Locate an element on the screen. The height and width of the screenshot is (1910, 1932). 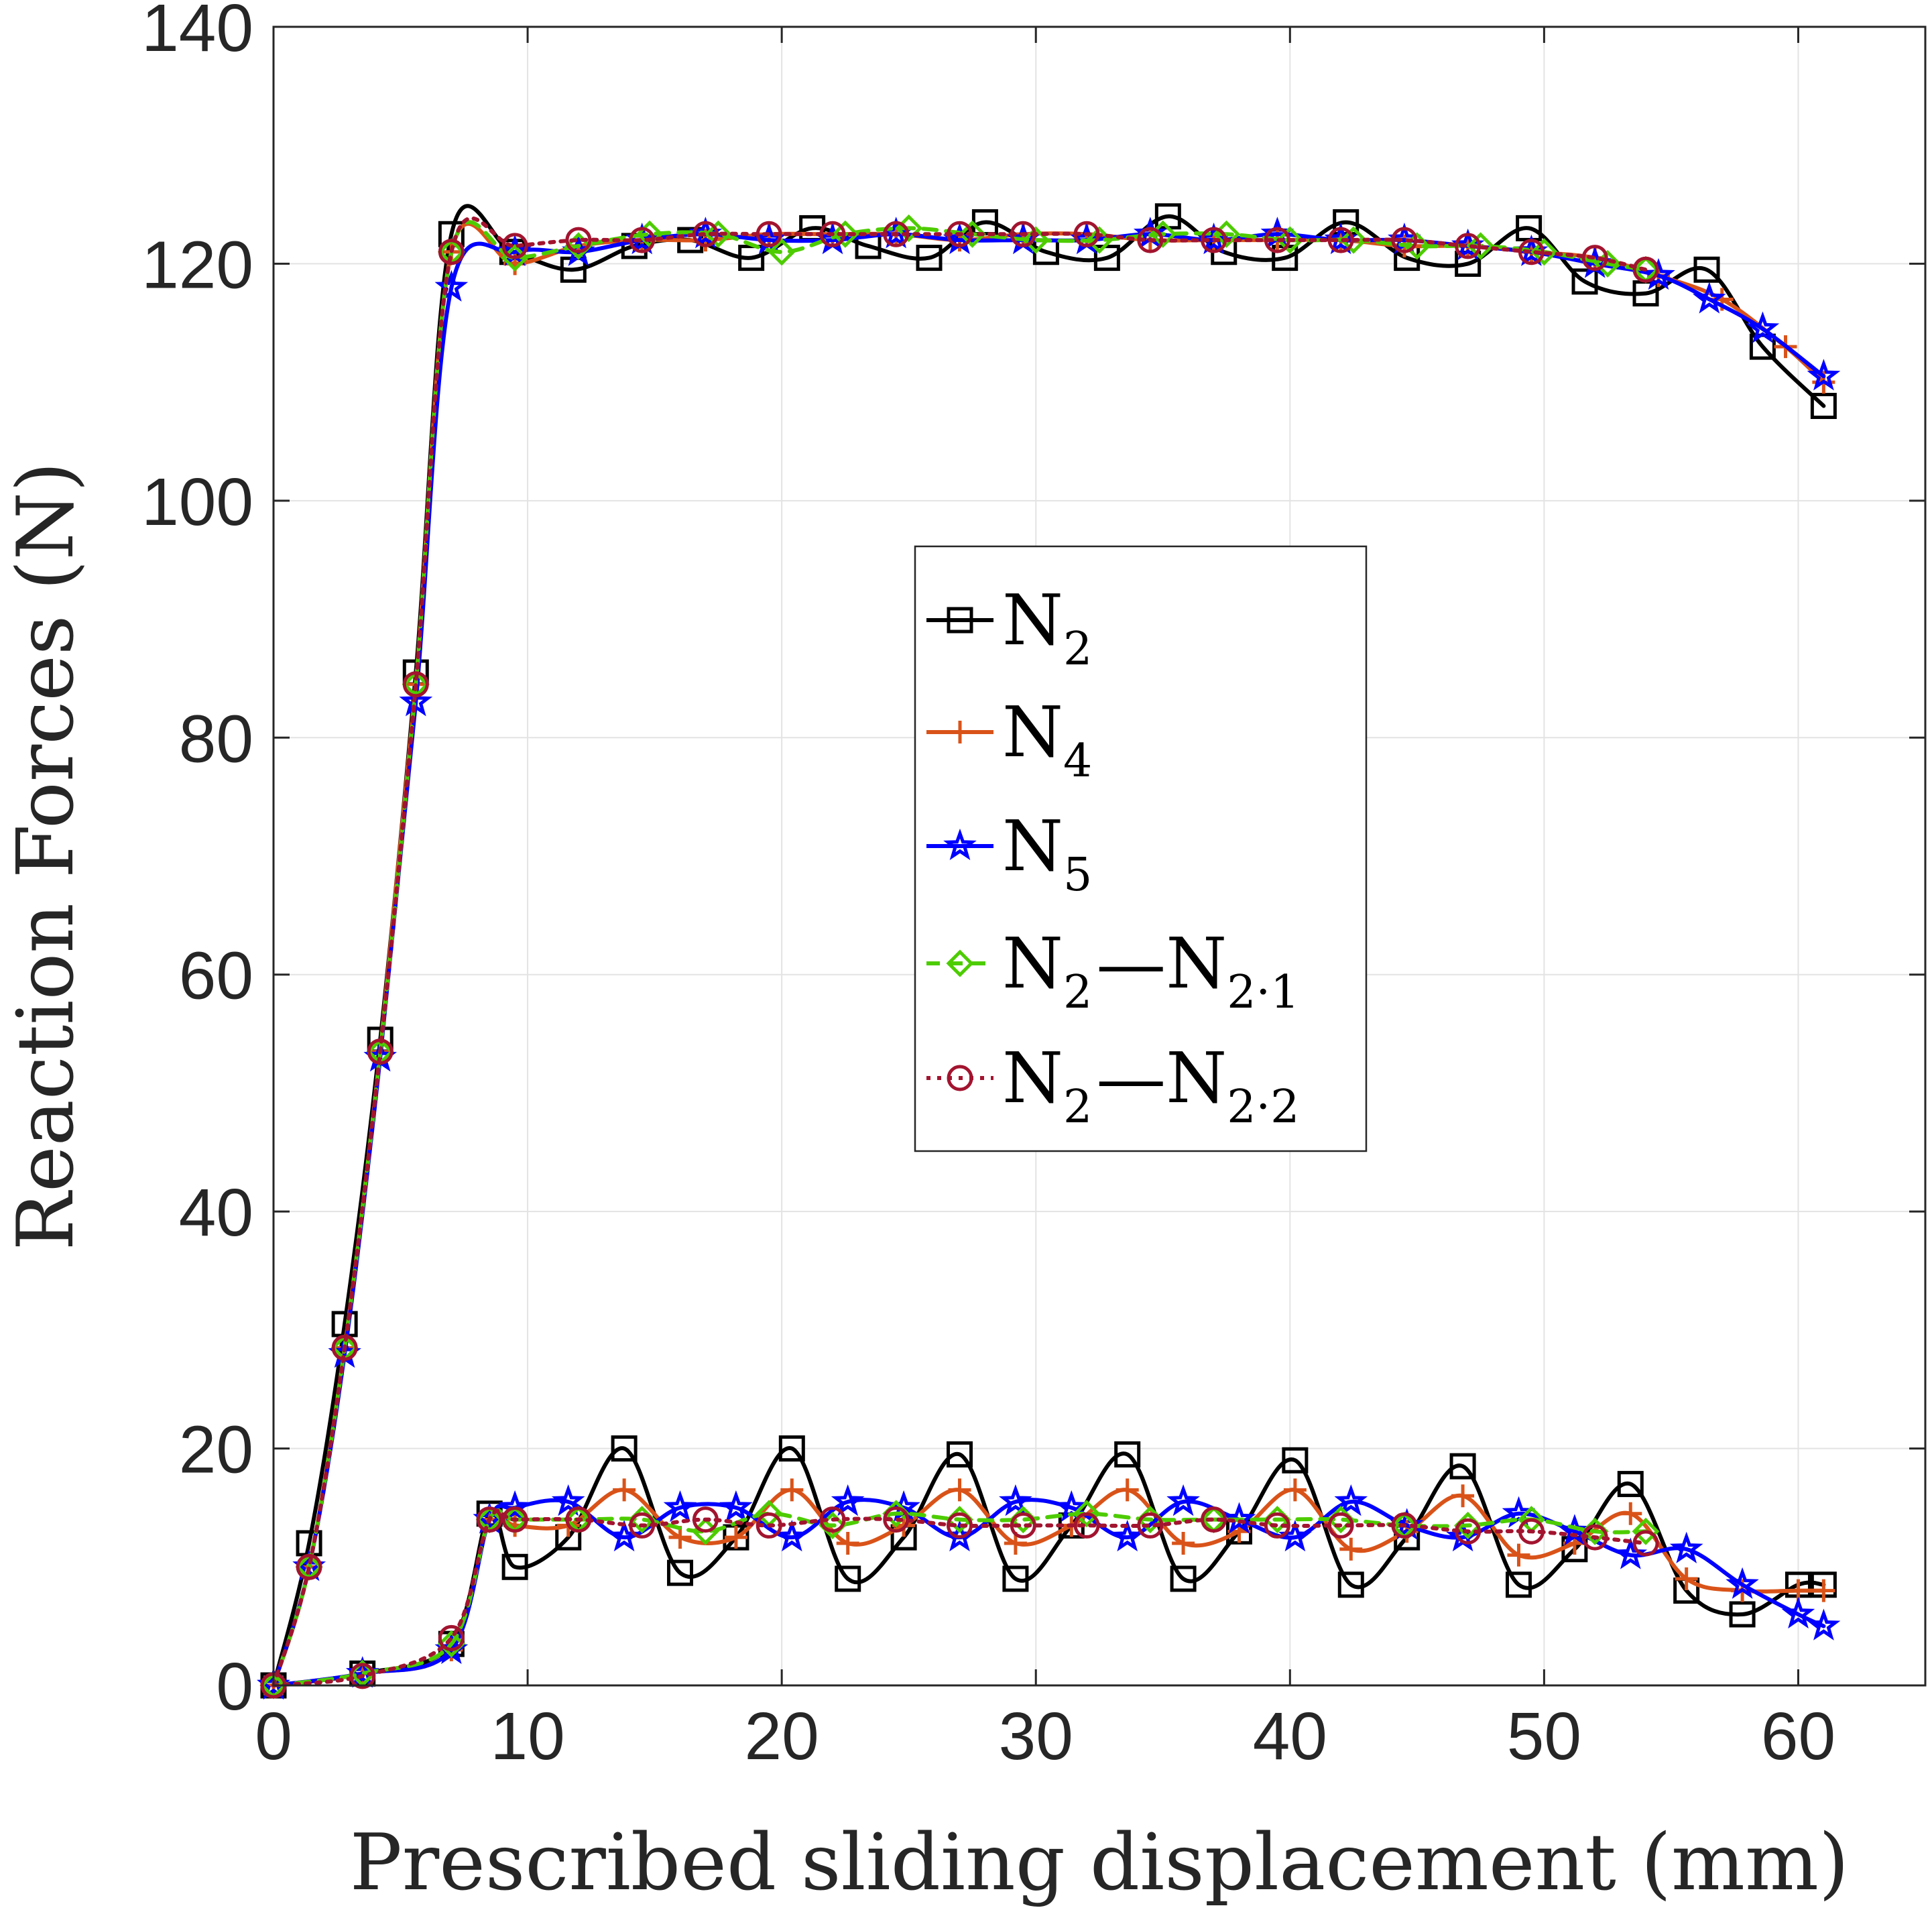
legend-label: N2—N2·1 is located at coordinates (1150, 970).